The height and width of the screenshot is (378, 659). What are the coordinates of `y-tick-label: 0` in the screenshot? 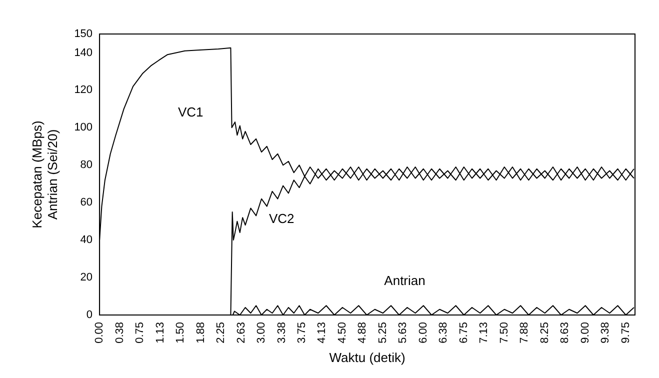 It's located at (89, 315).